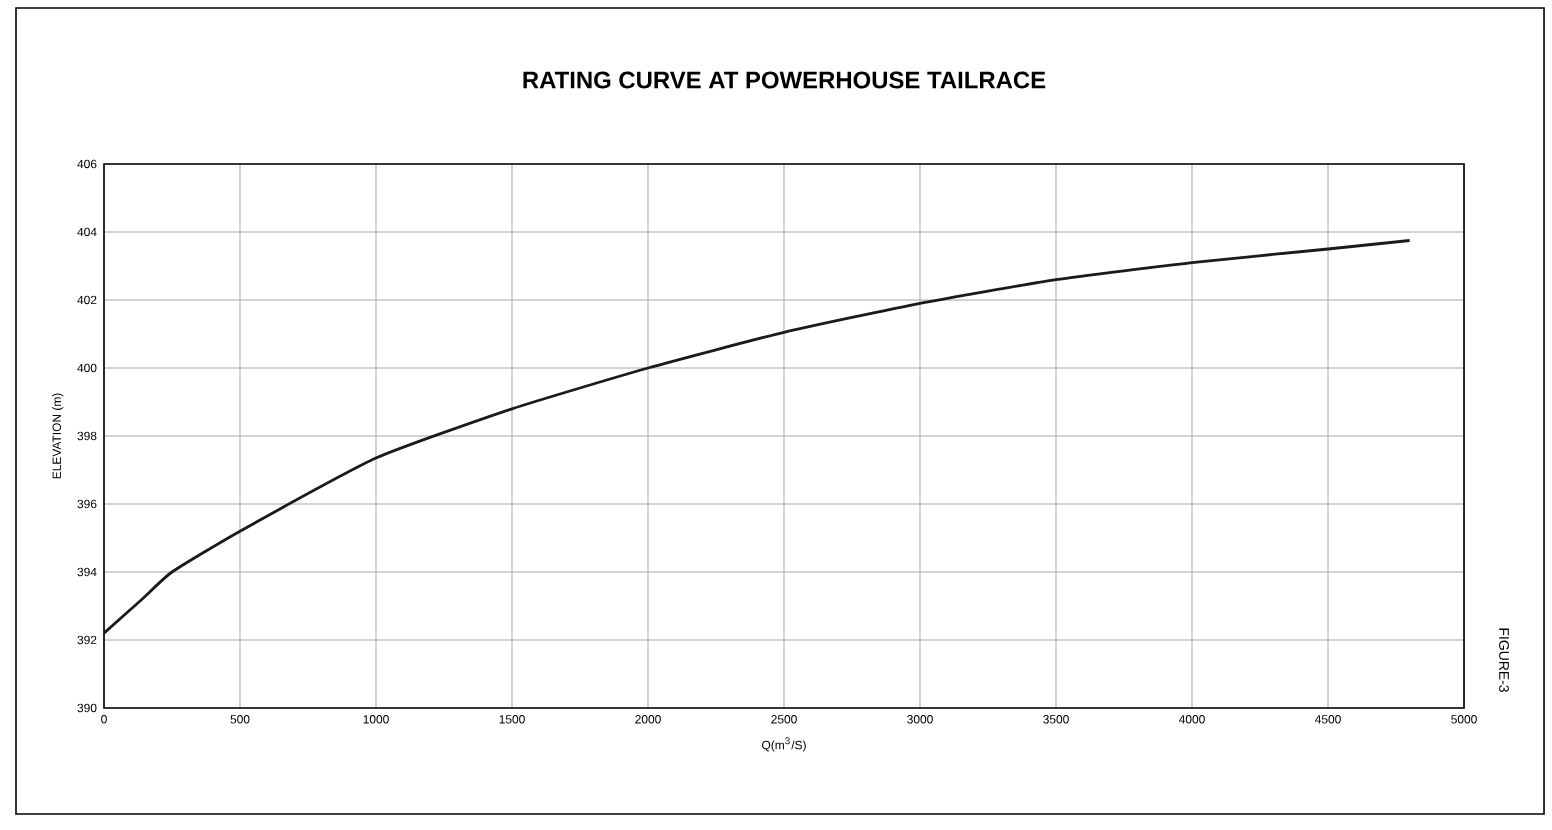 The image size is (1552, 830). Describe the element at coordinates (784, 80) in the screenshot. I see `chart-title: RATING CURVE AT POWERHOUSE TAILRACE` at that location.